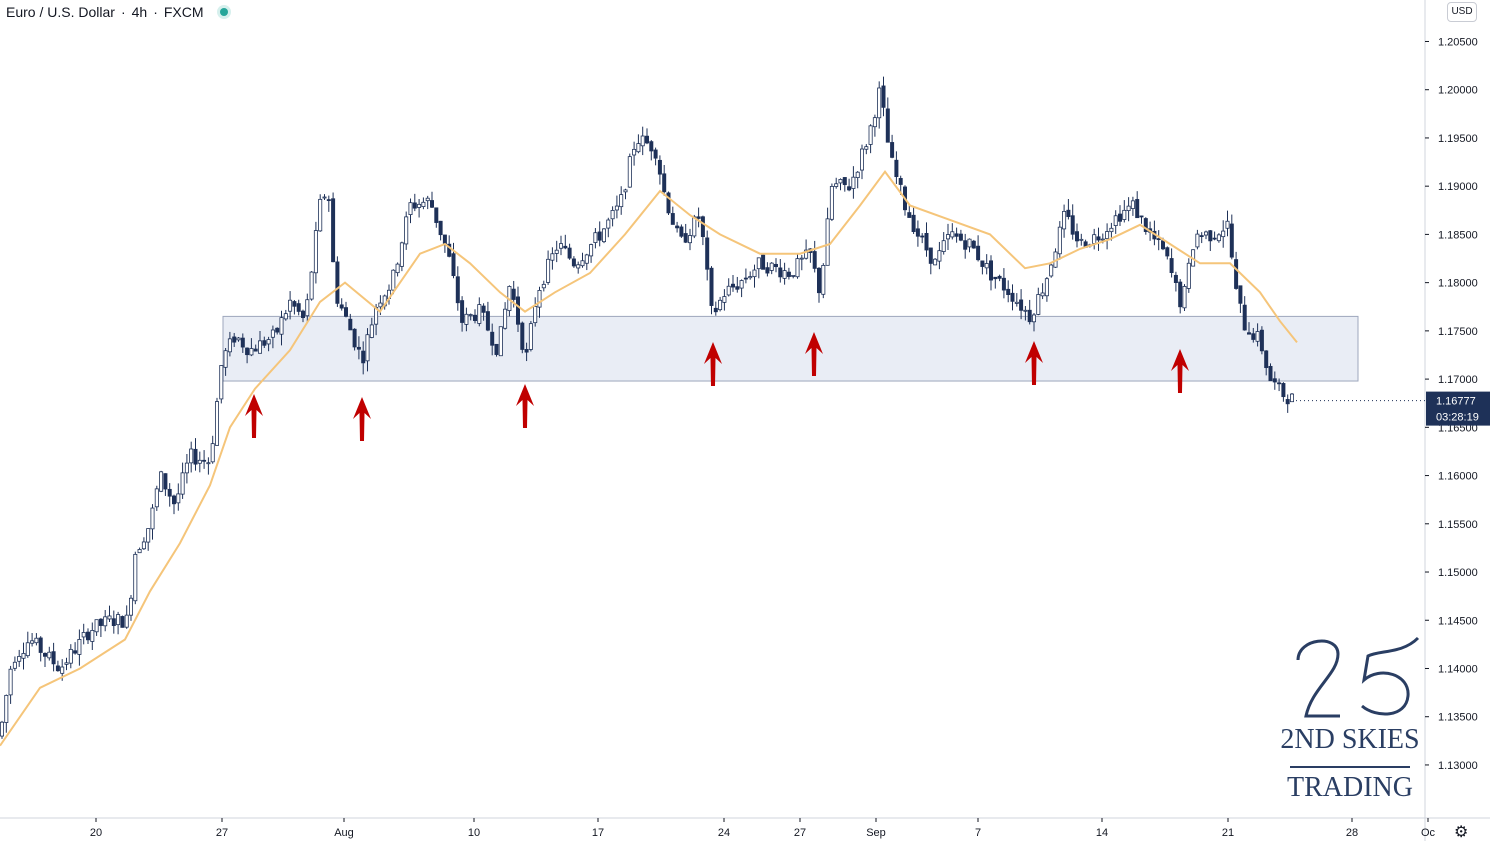 The width and height of the screenshot is (1490, 842). I want to click on interval-label: 4h, so click(139, 12).